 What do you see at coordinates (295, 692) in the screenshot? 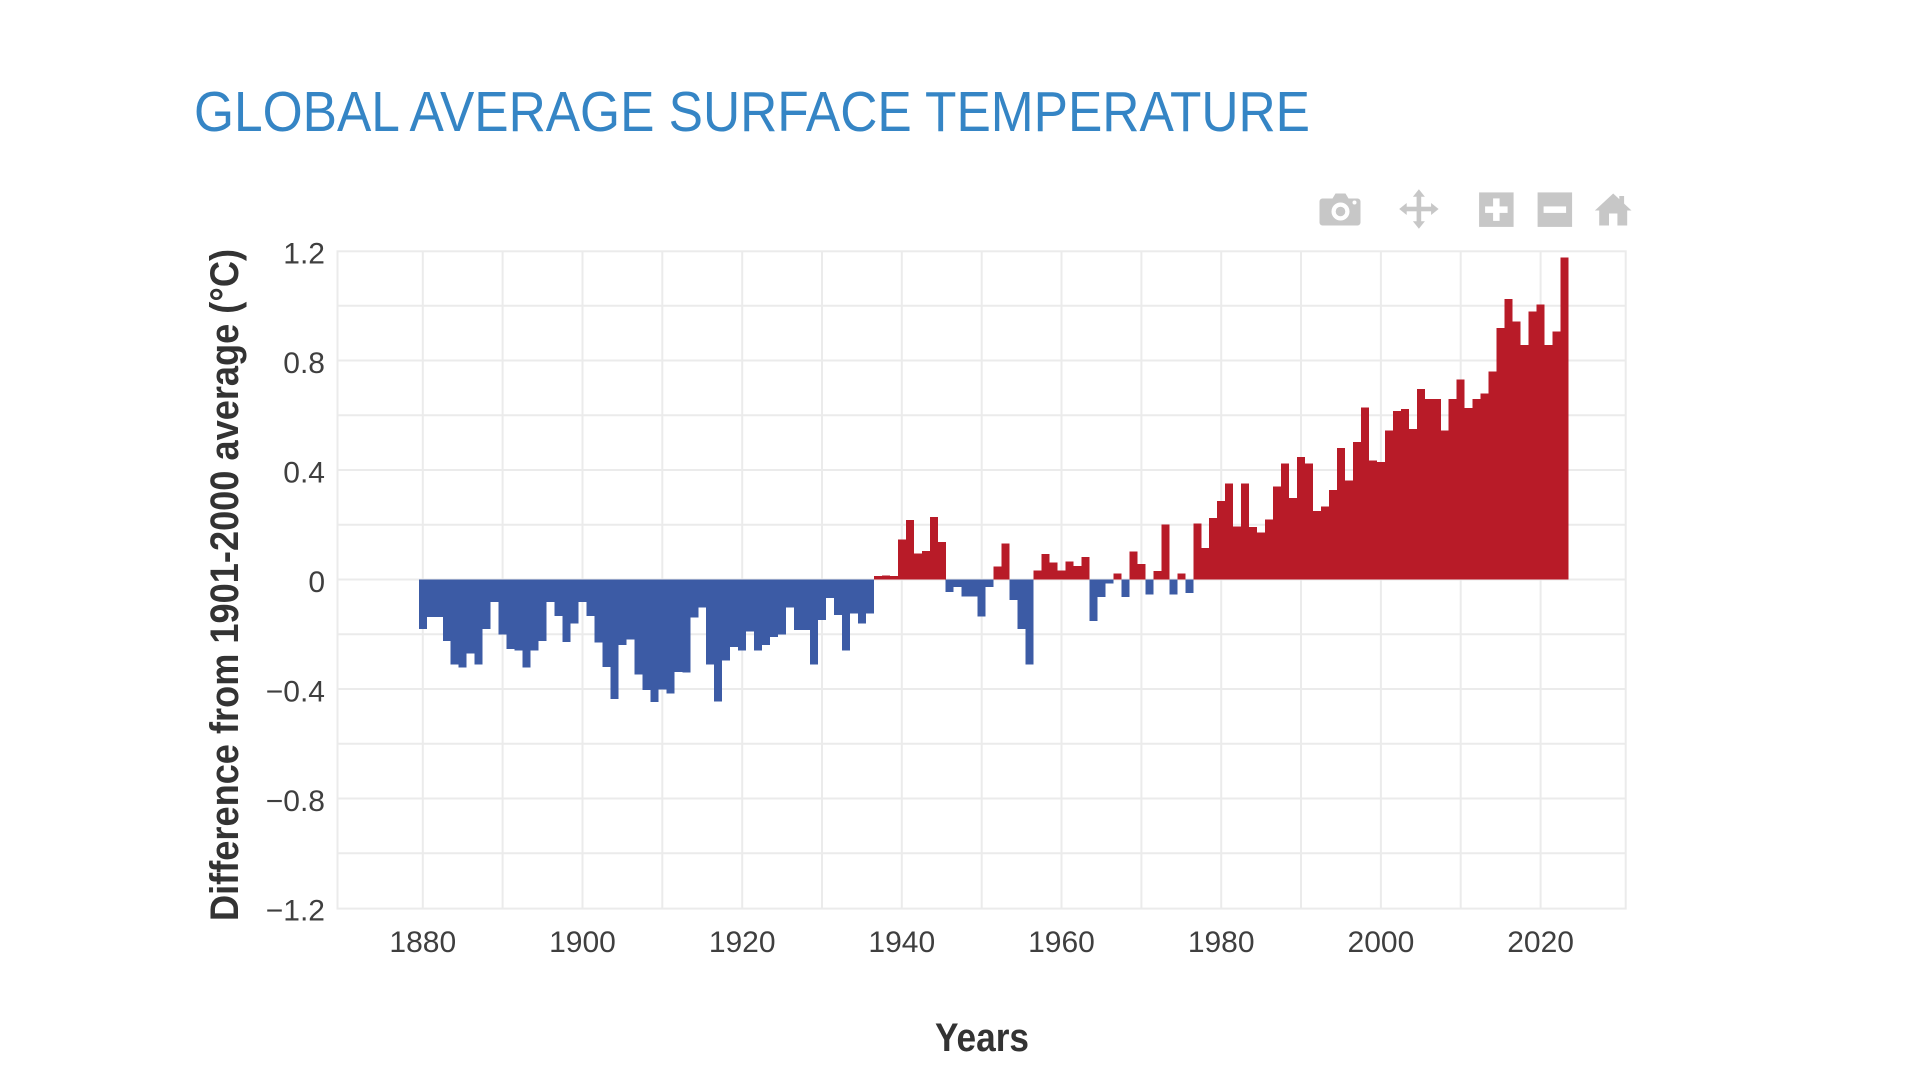
I see `svg-text: −0.4` at bounding box center [295, 692].